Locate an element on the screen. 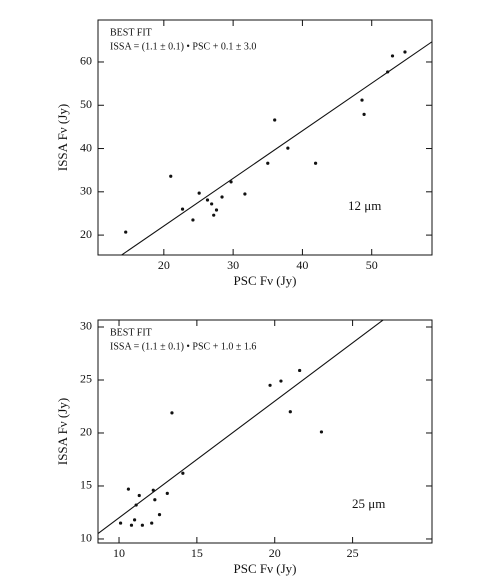 The image size is (500, 586). x-tick-label: 40 is located at coordinates (302, 265).